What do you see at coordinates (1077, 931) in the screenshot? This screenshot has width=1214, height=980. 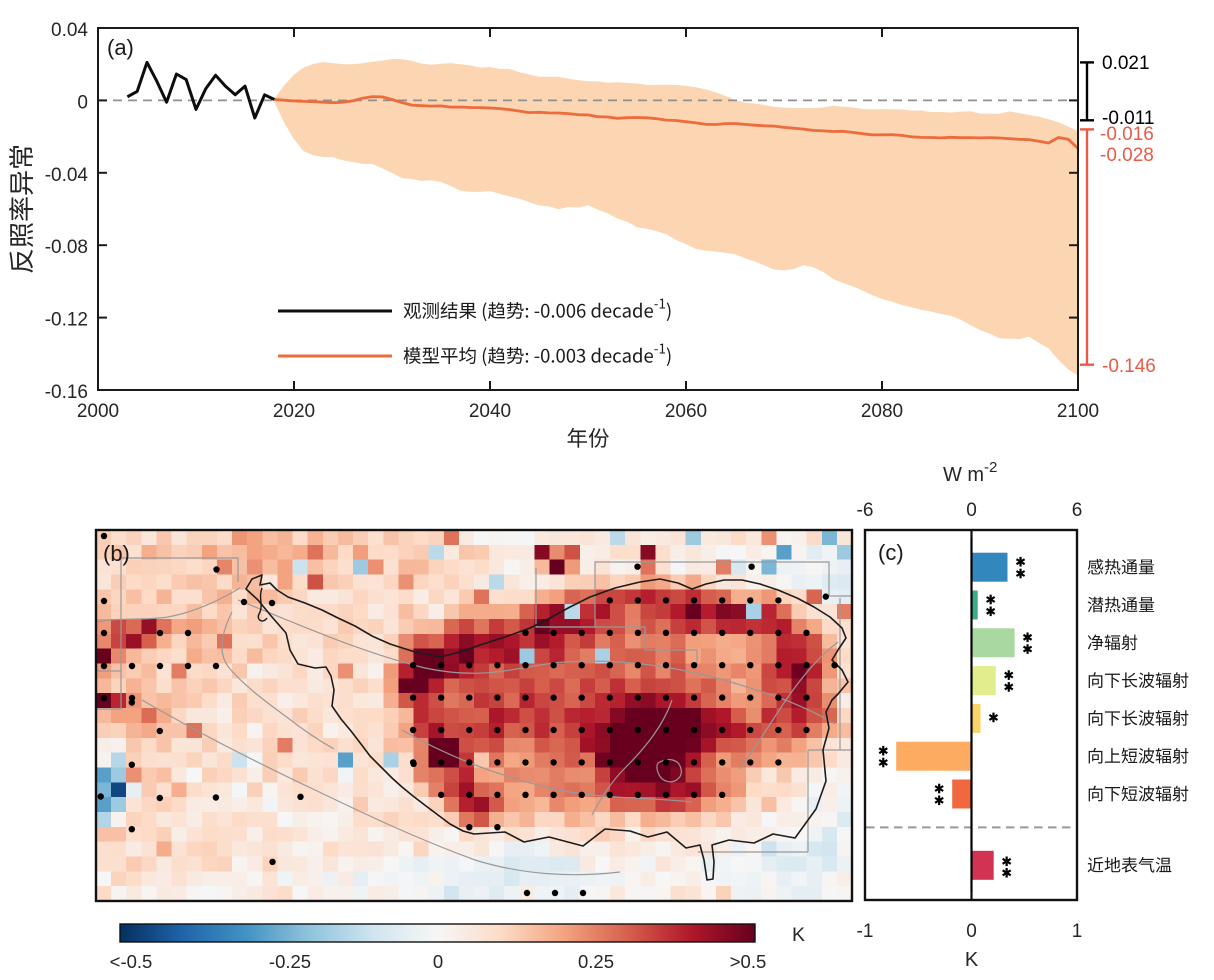 I see `svg-text: 1` at bounding box center [1077, 931].